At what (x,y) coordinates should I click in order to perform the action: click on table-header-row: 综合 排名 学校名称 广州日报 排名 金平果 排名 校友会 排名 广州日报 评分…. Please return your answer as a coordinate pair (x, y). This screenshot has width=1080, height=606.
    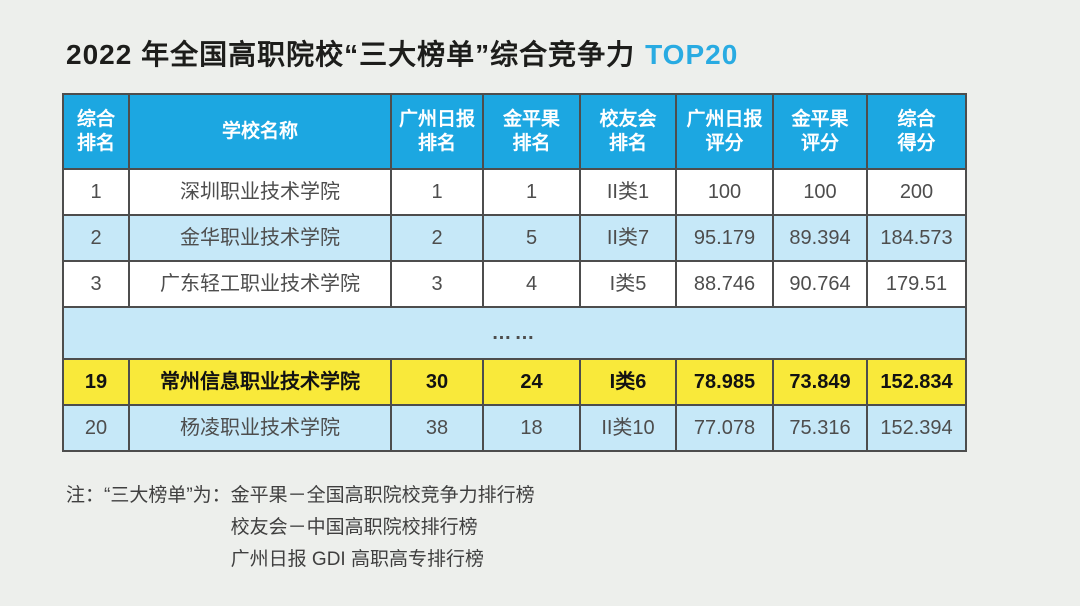
    Looking at the image, I should click on (514, 132).